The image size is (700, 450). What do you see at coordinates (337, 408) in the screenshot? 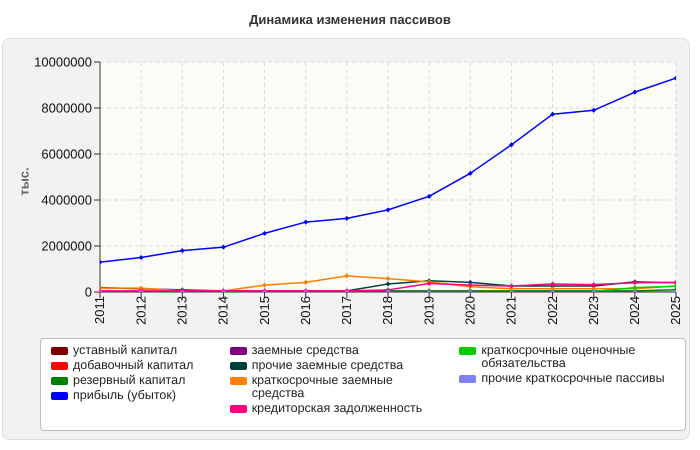
I see `legend-label: кредиторская задолженность` at bounding box center [337, 408].